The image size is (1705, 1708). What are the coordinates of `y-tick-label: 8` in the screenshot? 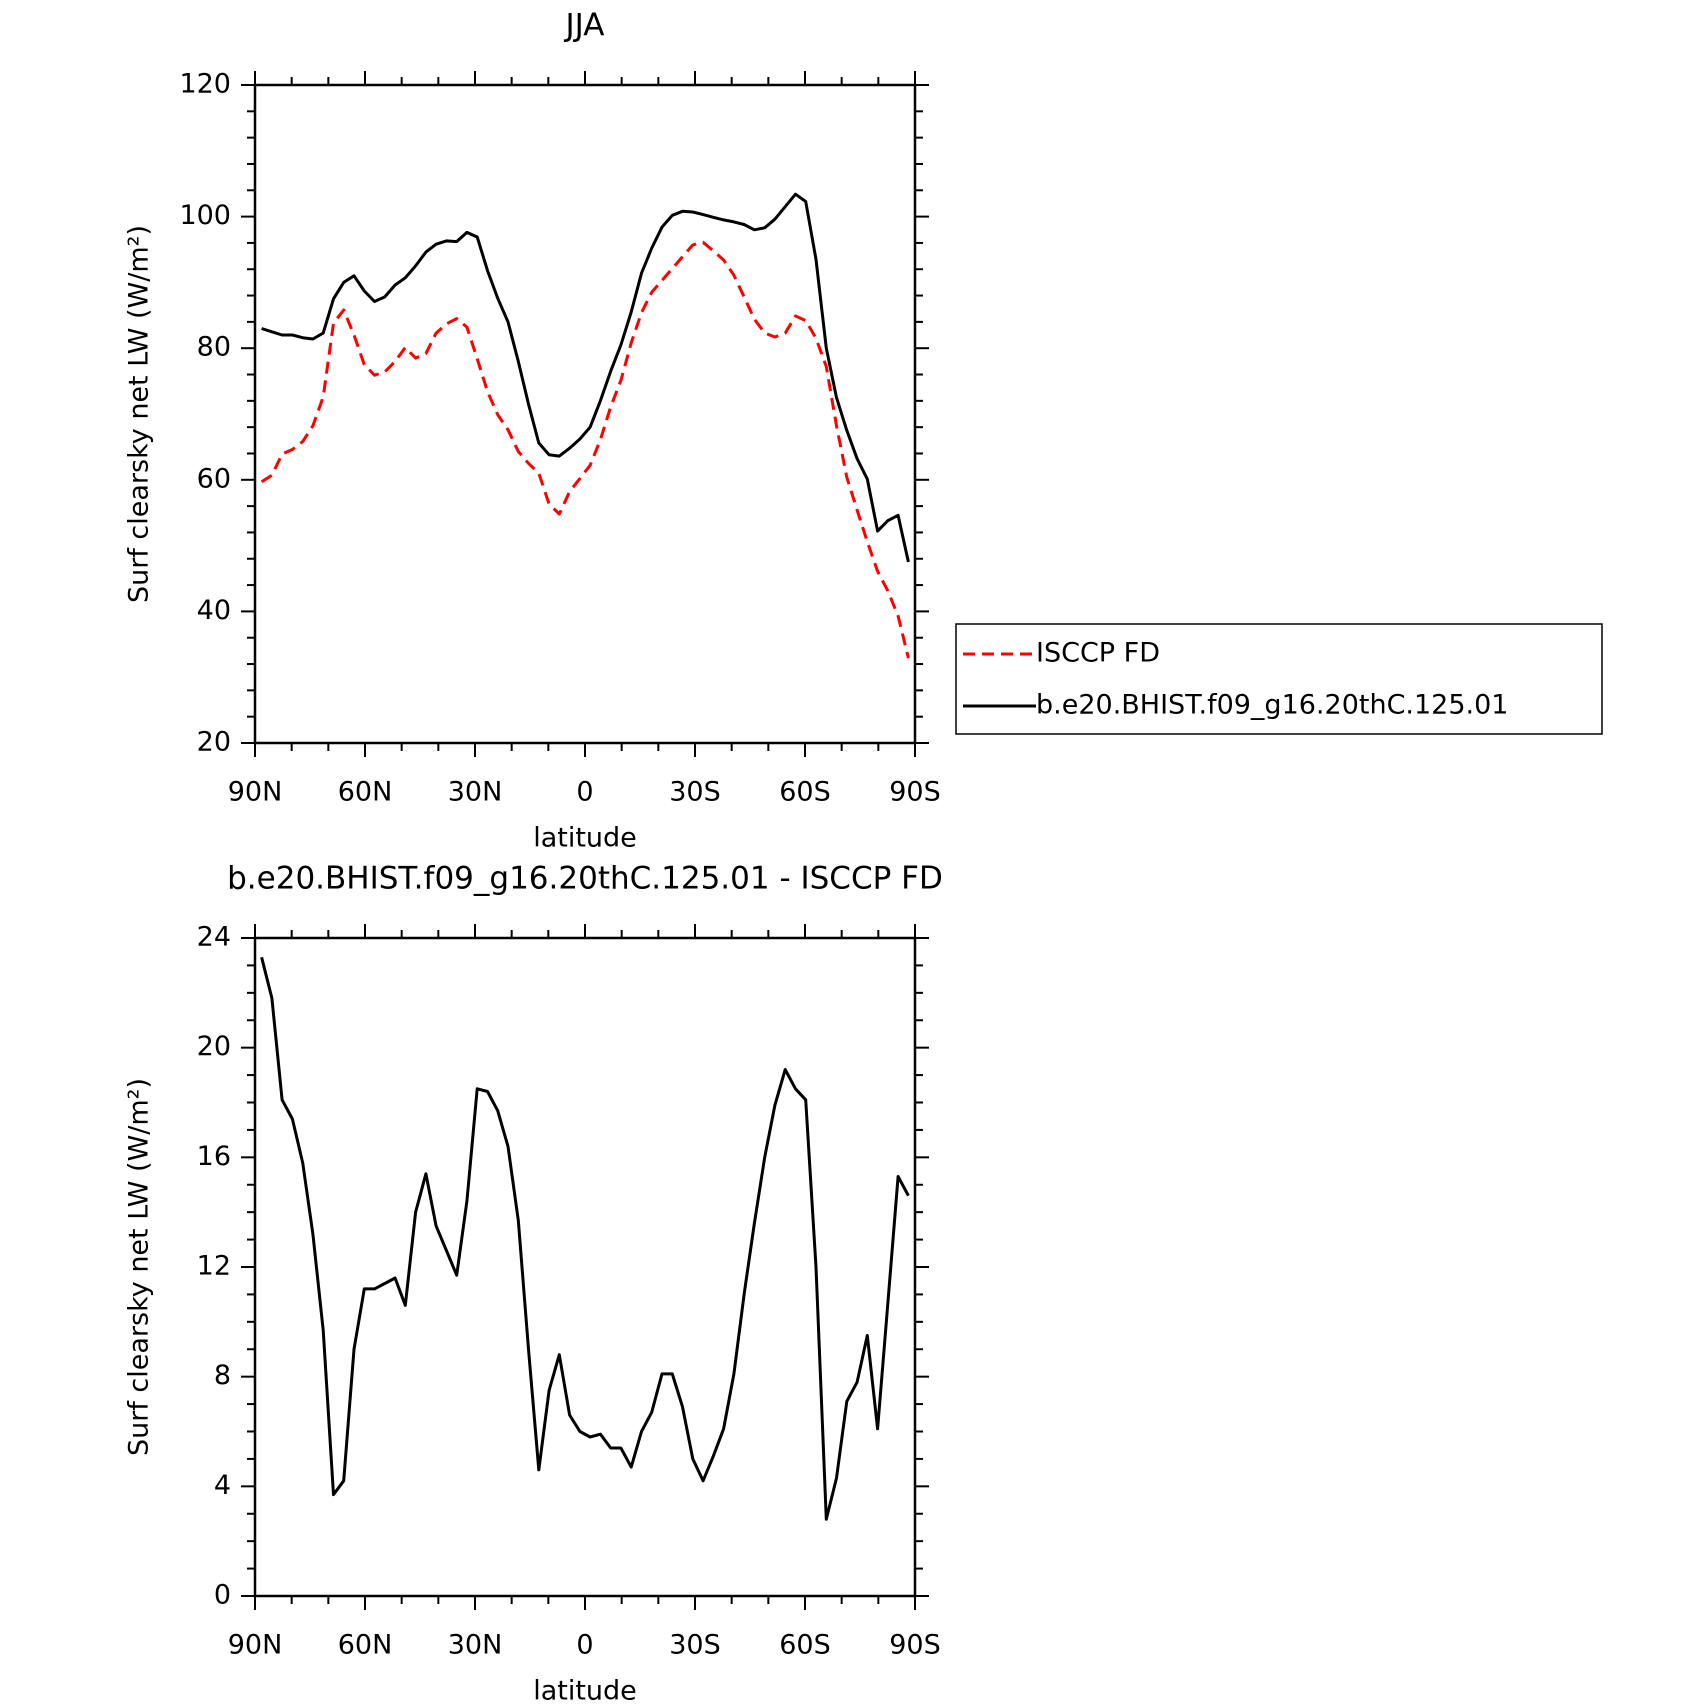 It's located at (222, 1375).